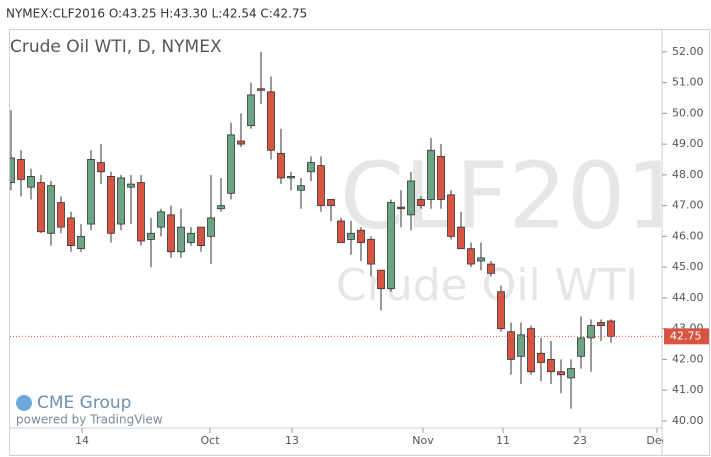 The width and height of the screenshot is (711, 457). What do you see at coordinates (292, 440) in the screenshot?
I see `x-tick-label: 13` at bounding box center [292, 440].